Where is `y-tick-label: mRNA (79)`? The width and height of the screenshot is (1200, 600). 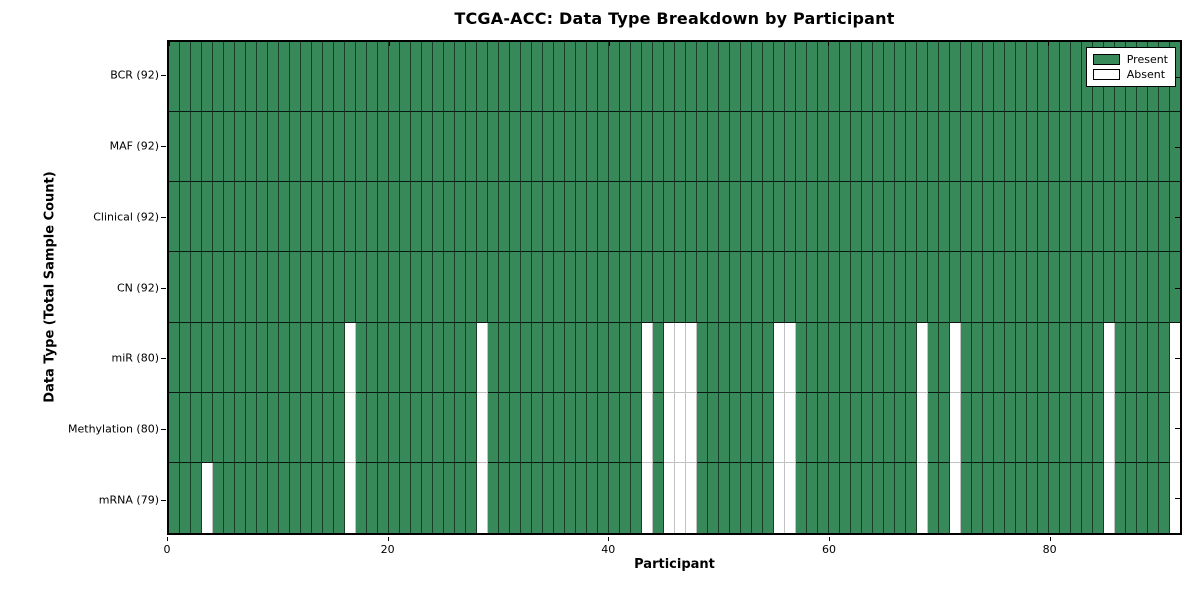
y-tick-label: mRNA (79) is located at coordinates (128, 500).